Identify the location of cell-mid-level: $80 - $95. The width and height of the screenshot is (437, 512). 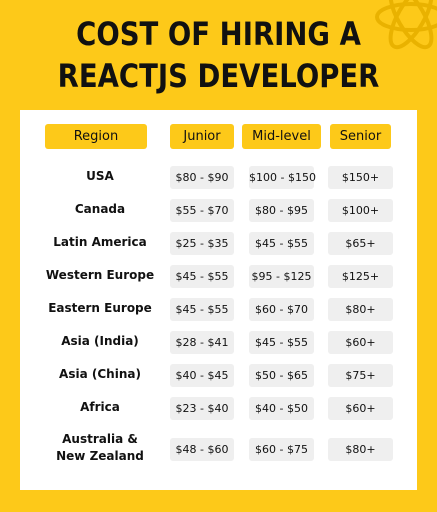
(281, 210).